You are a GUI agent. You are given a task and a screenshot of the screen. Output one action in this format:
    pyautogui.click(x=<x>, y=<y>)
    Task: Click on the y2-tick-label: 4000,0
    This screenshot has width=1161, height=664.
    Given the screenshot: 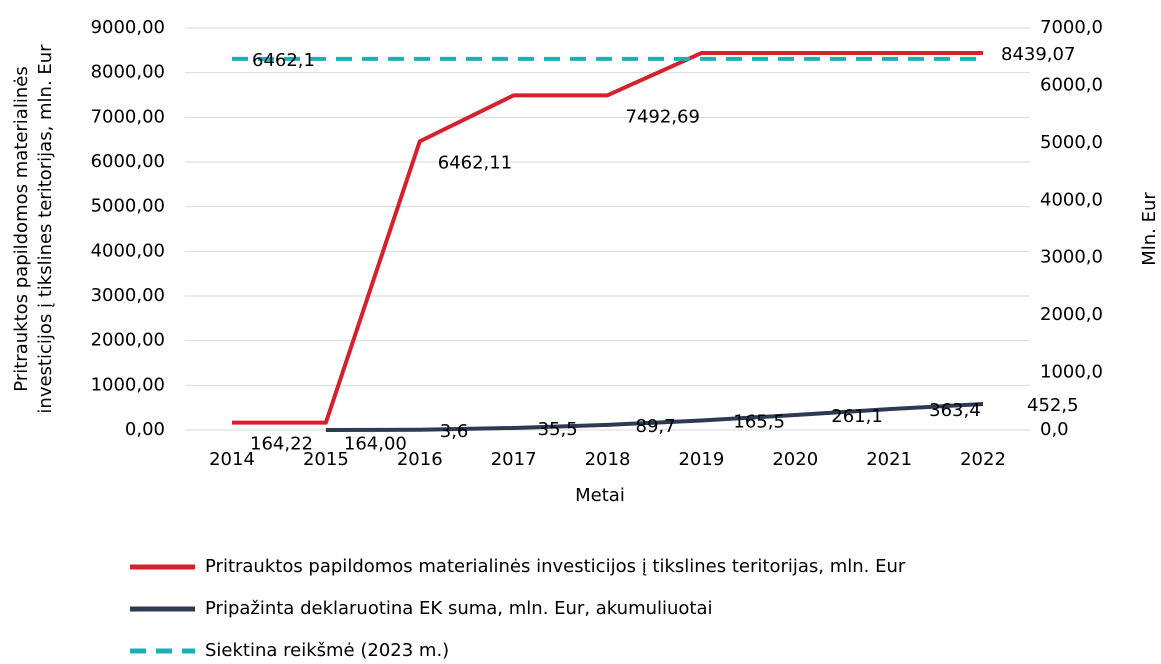 What is the action you would take?
    pyautogui.click(x=1071, y=199)
    